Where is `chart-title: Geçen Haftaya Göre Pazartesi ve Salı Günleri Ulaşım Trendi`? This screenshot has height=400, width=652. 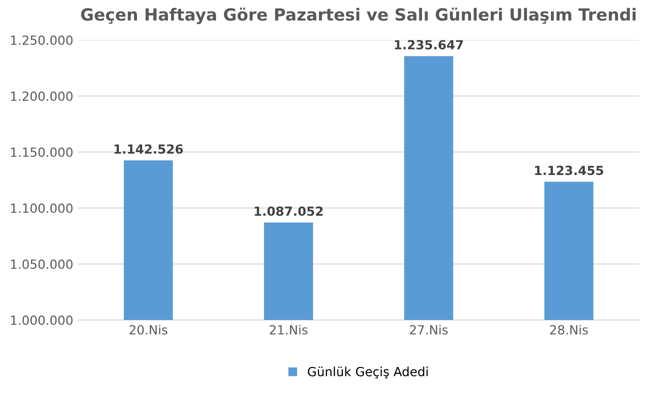 chart-title: Geçen Haftaya Göre Pazartesi ve Salı Günleri Ulaşım Trendi is located at coordinates (358, 16).